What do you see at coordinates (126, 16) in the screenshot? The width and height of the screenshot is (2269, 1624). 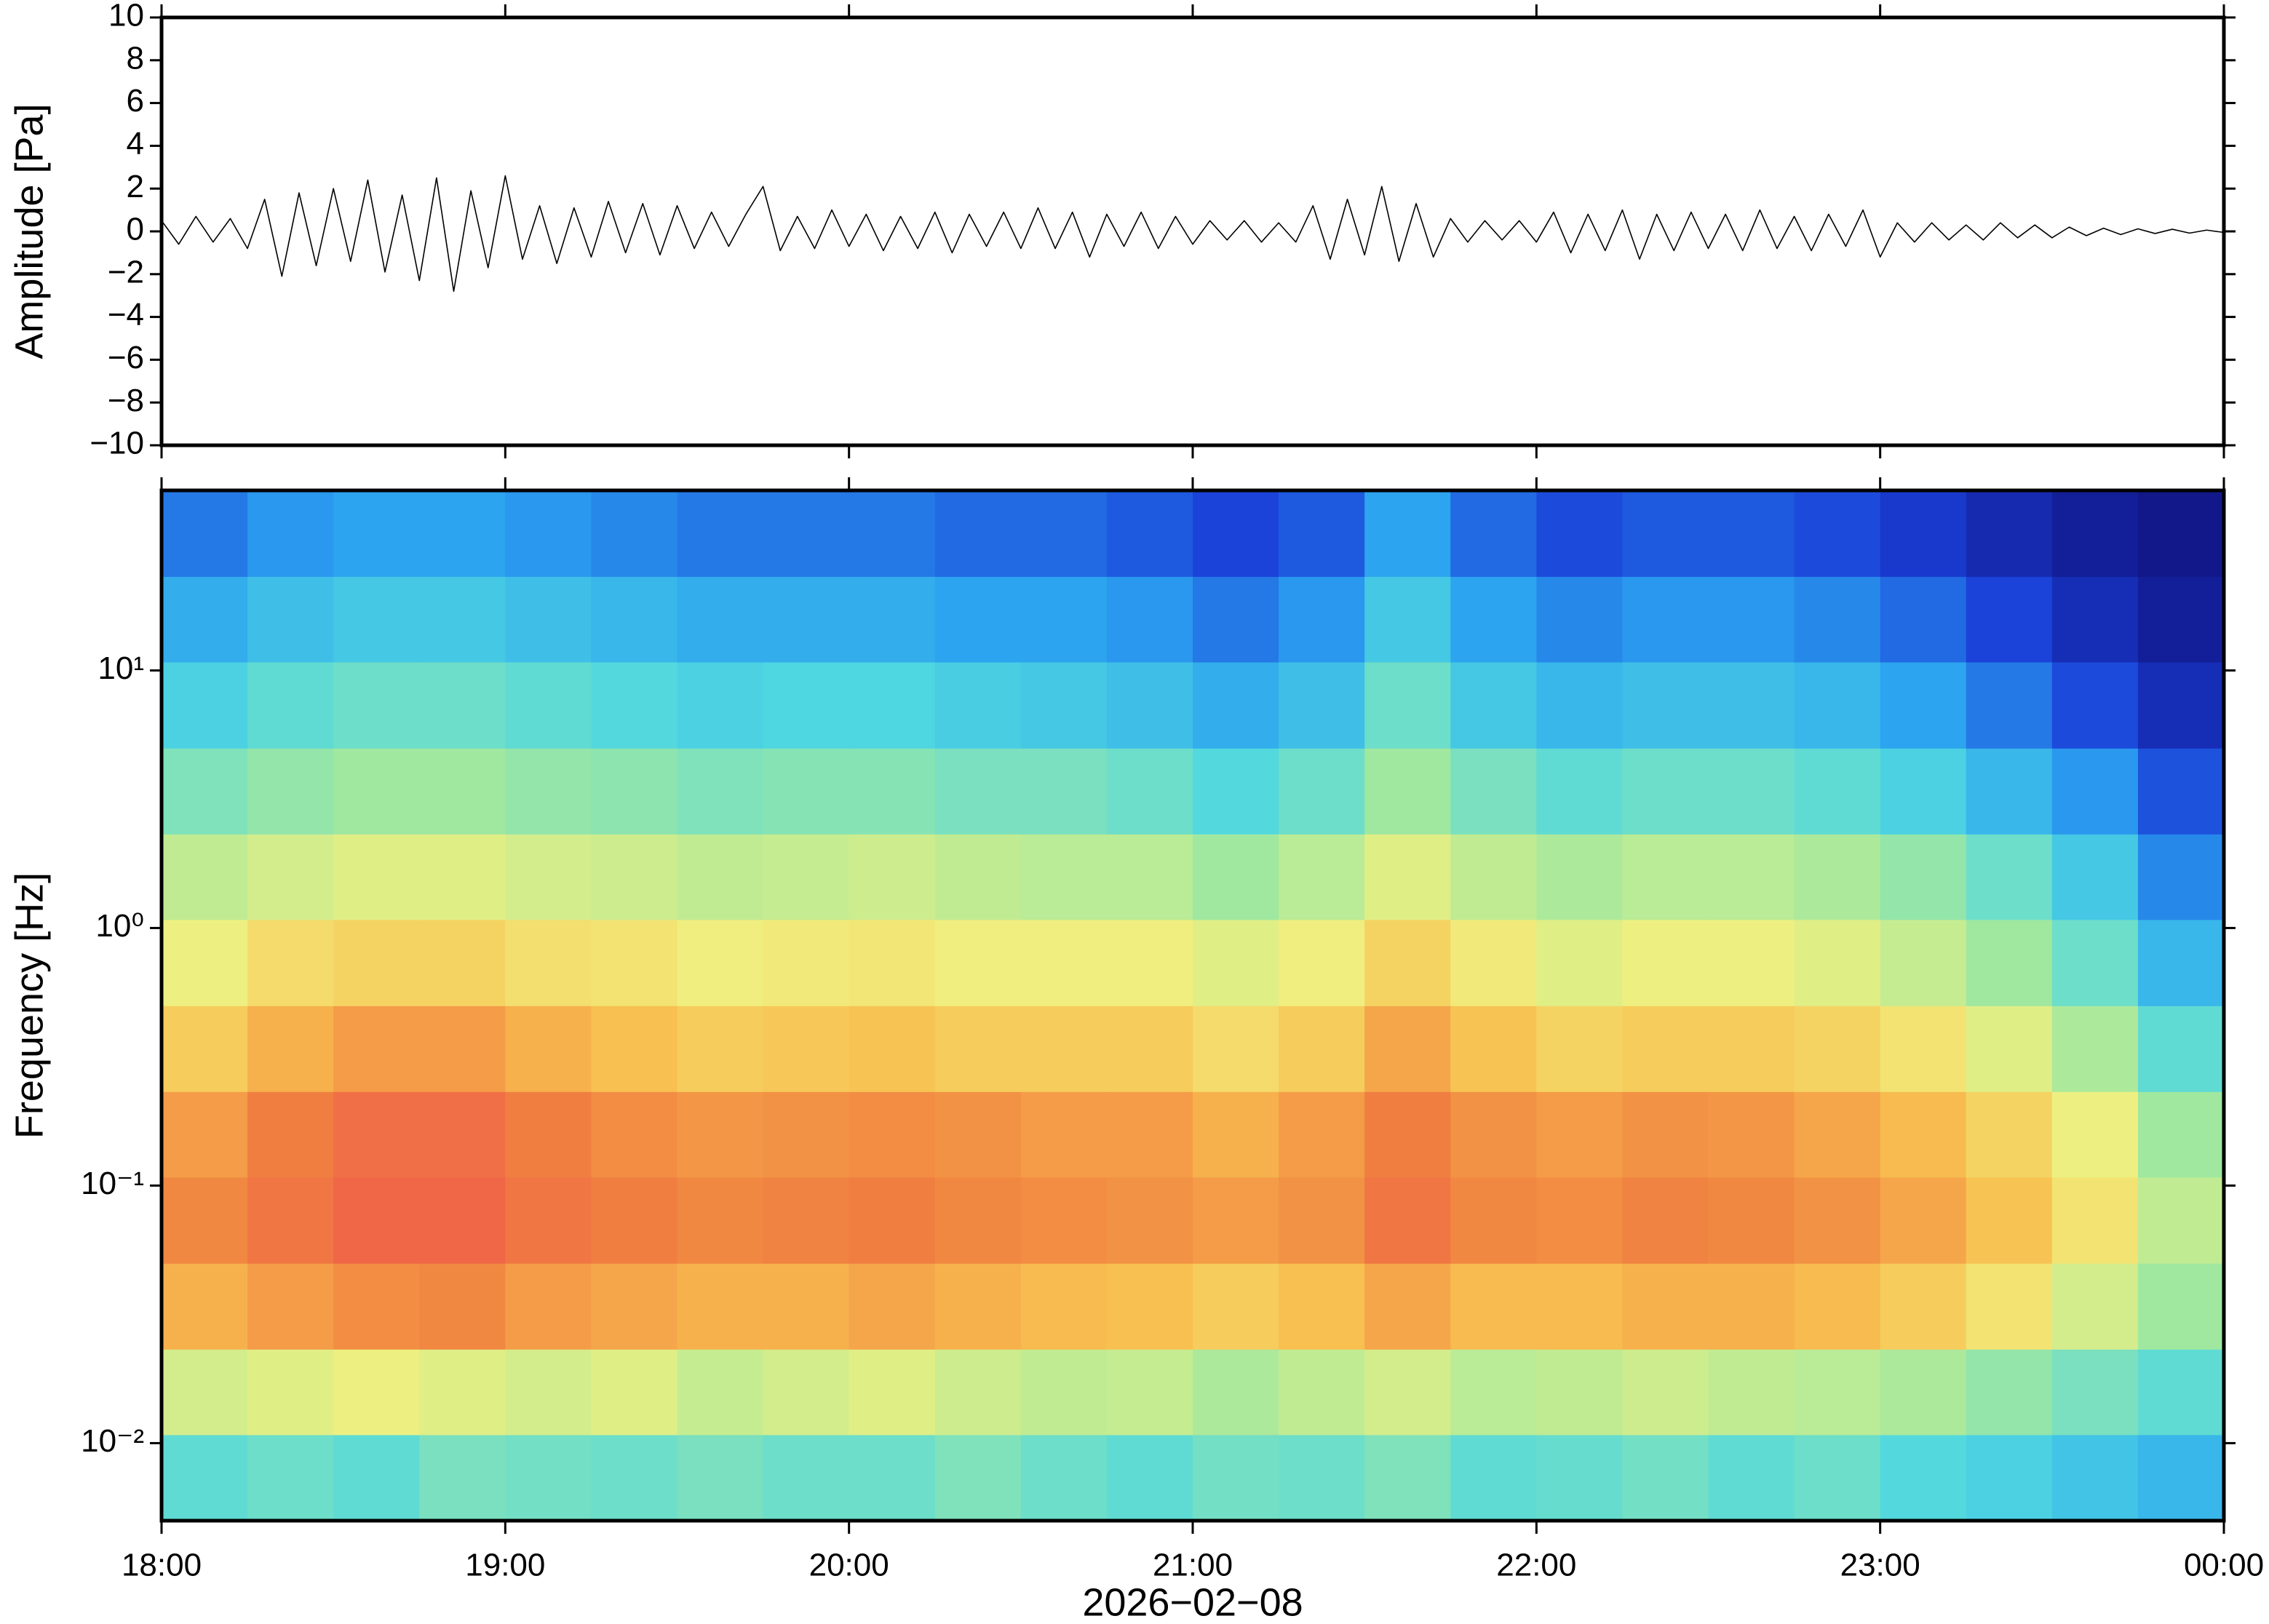 I see `y-tick-label: 10` at bounding box center [126, 16].